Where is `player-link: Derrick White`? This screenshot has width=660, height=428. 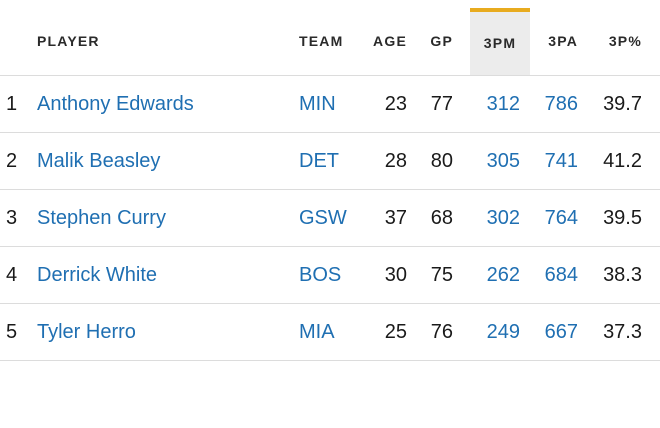
player-link: Derrick White is located at coordinates (97, 275).